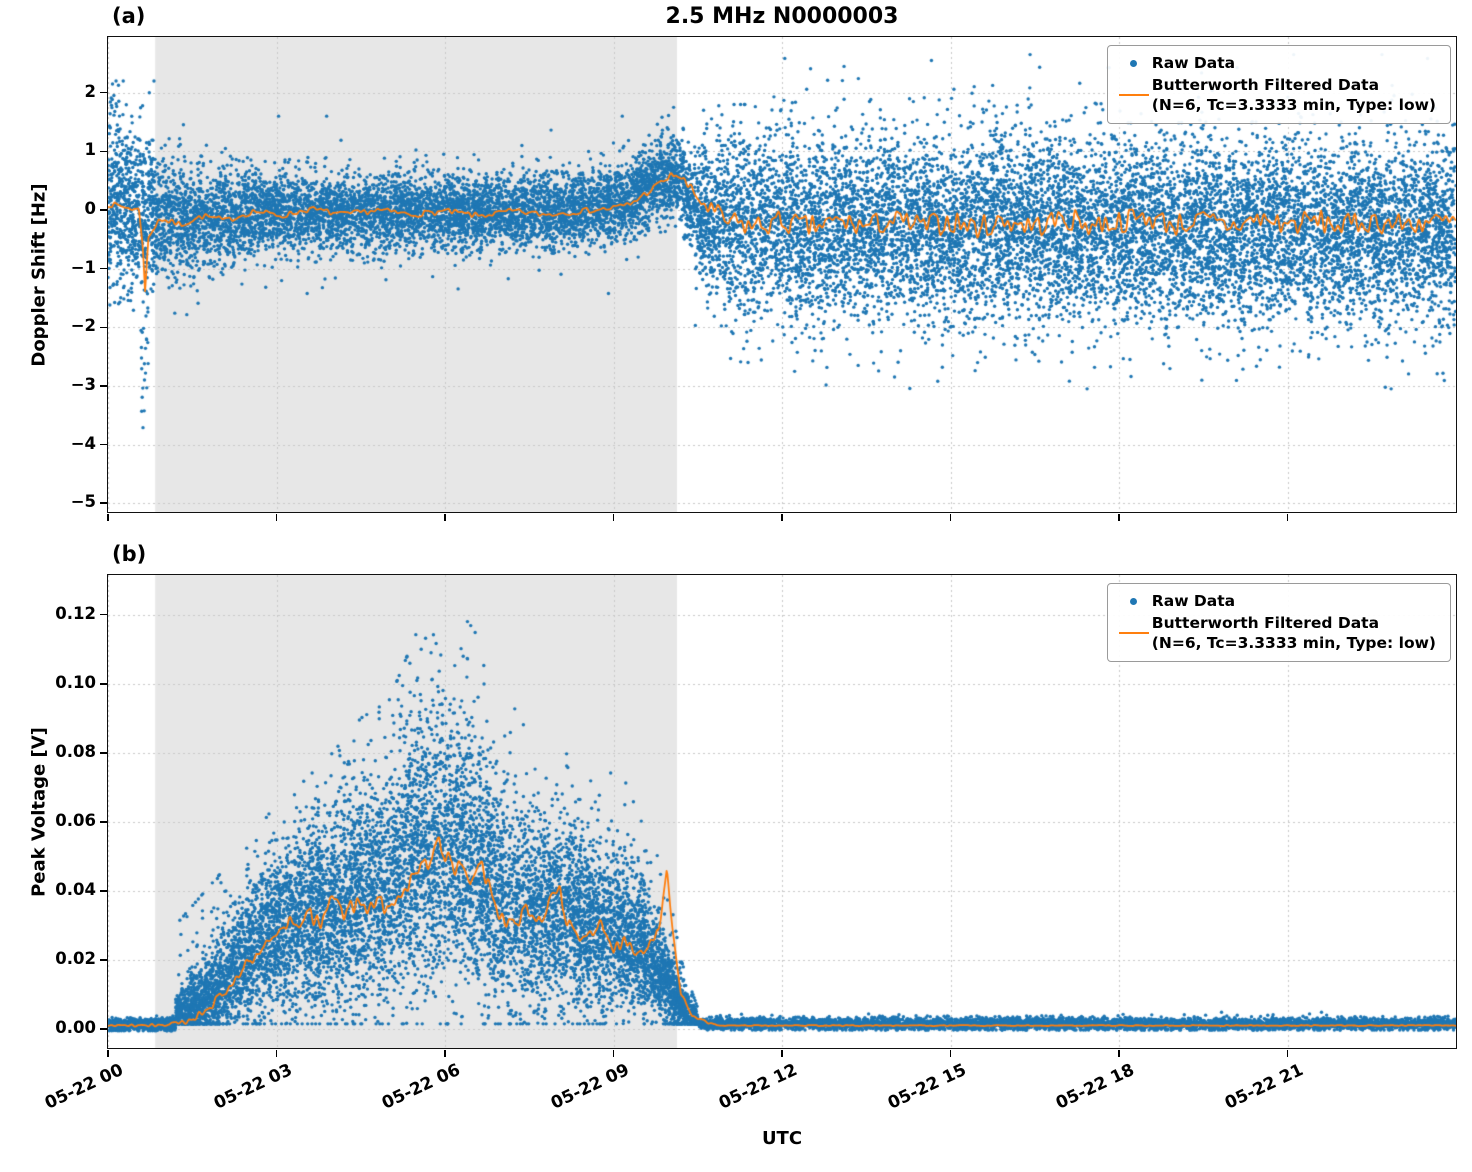 This screenshot has width=1472, height=1172. What do you see at coordinates (83, 384) in the screenshot?
I see `y-tick-label: −3` at bounding box center [83, 384].